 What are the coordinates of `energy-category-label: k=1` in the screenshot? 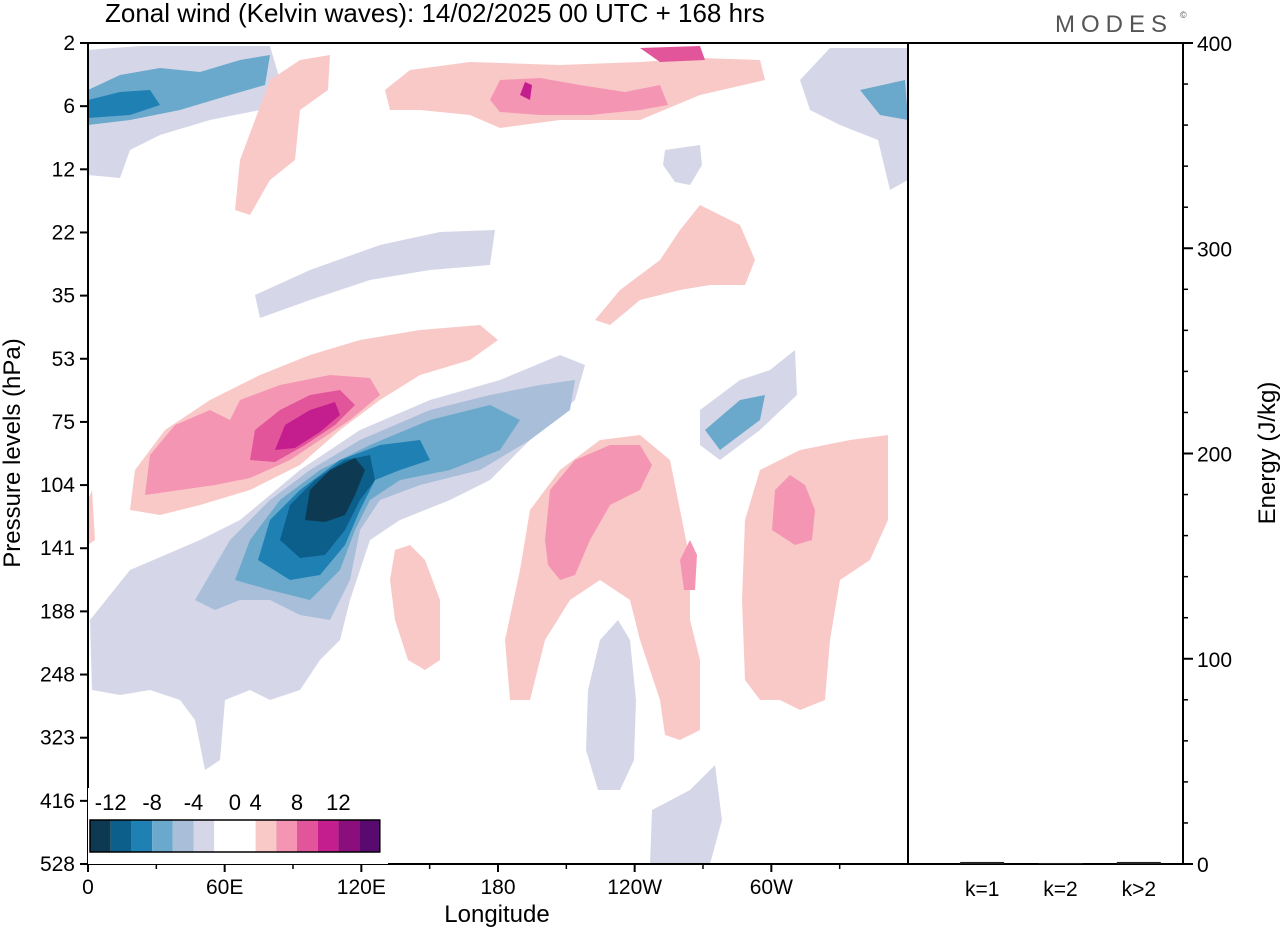 It's located at (982, 889).